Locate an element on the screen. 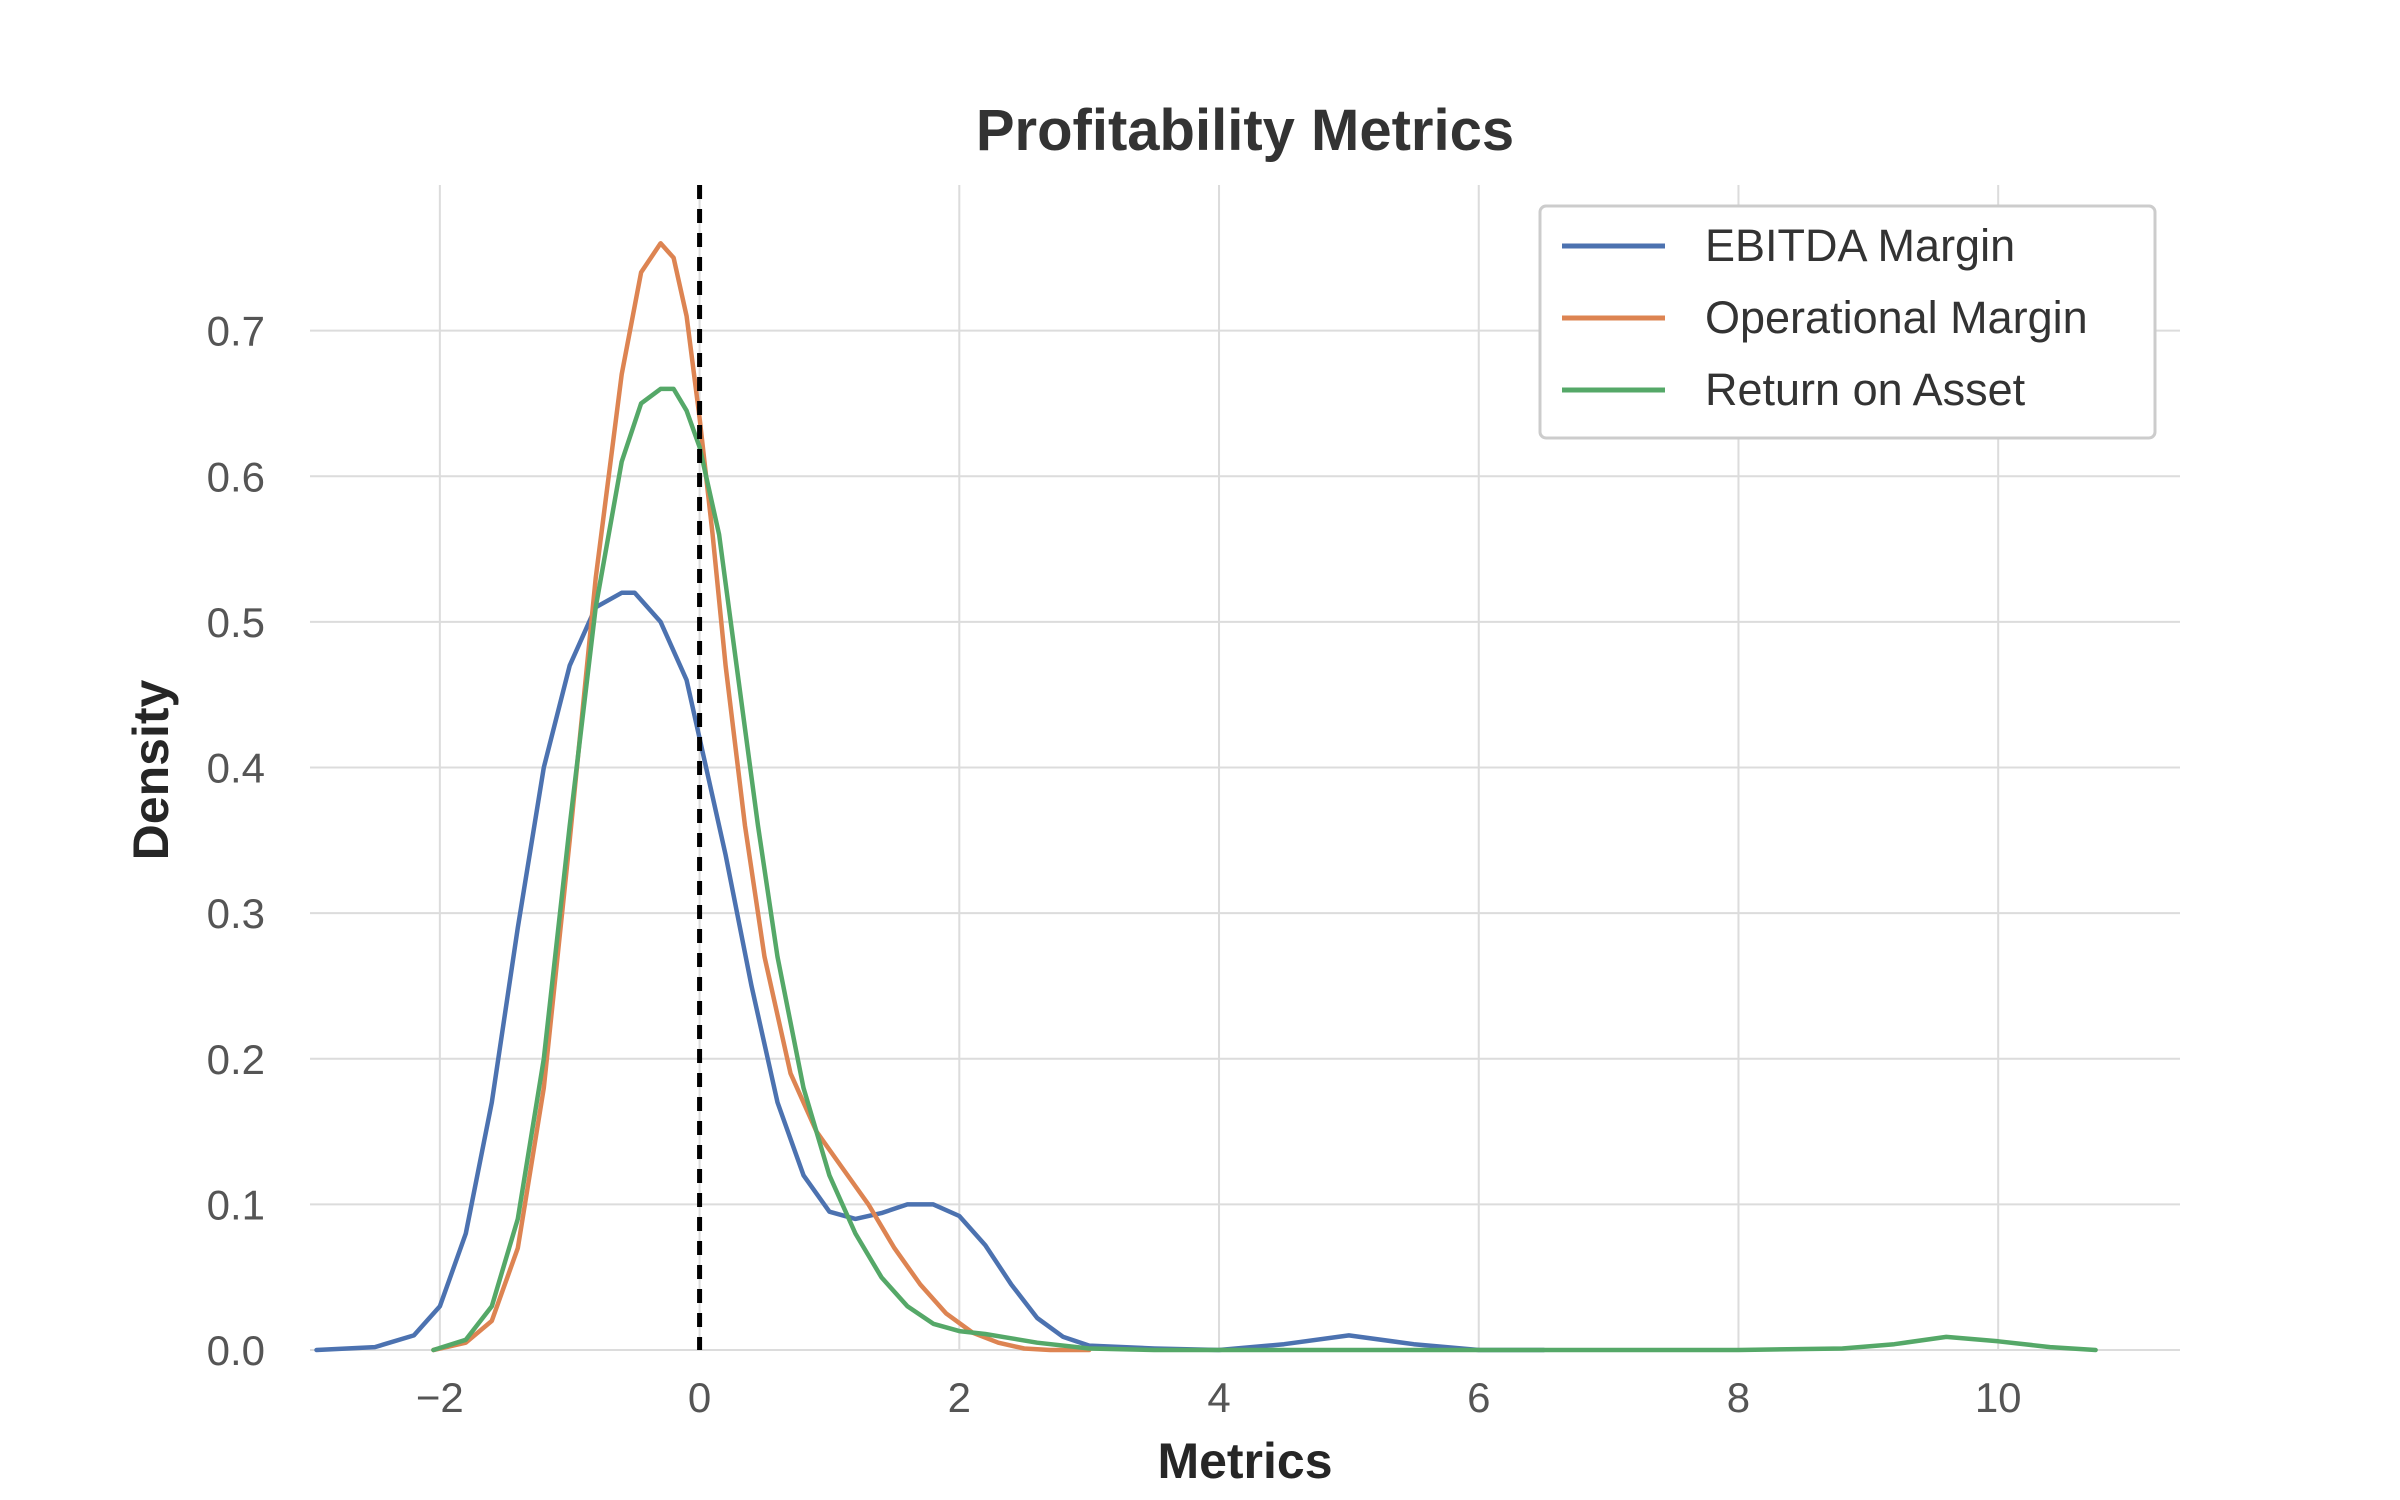 The width and height of the screenshot is (2400, 1500). y-axis-label: Density is located at coordinates (151, 770).